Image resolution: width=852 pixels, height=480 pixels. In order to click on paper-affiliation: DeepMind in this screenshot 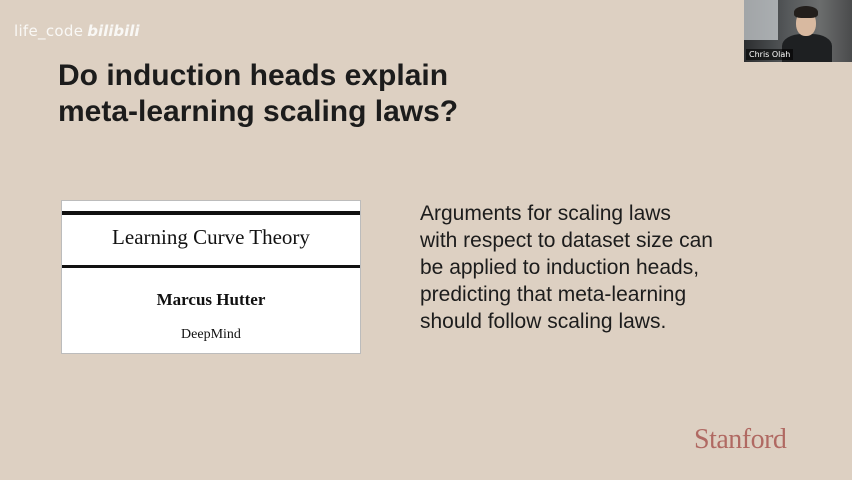, I will do `click(211, 334)`.